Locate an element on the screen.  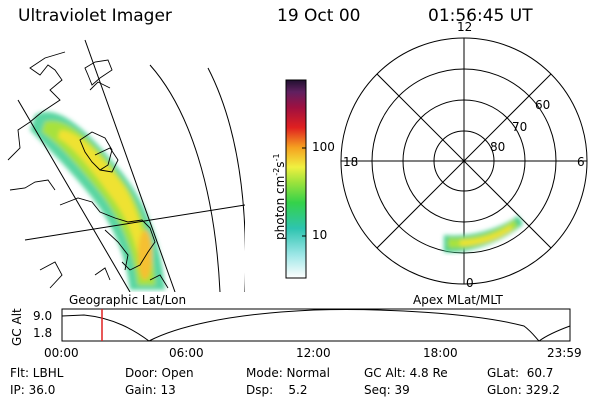
time-tick-1200: 12:00 is located at coordinates (313, 353).